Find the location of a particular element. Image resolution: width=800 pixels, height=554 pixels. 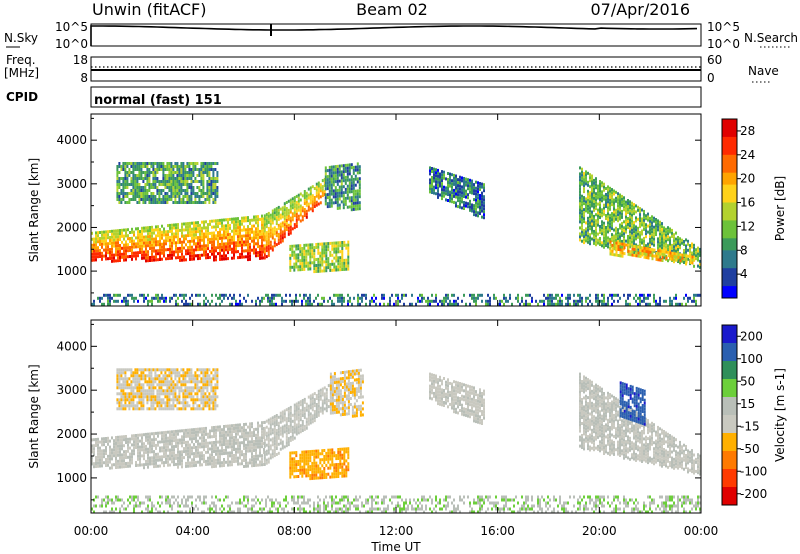

time-axis: 00:00 04:00 08:00 12:00 16:00 20:00 00:00 is located at coordinates (396, 531).